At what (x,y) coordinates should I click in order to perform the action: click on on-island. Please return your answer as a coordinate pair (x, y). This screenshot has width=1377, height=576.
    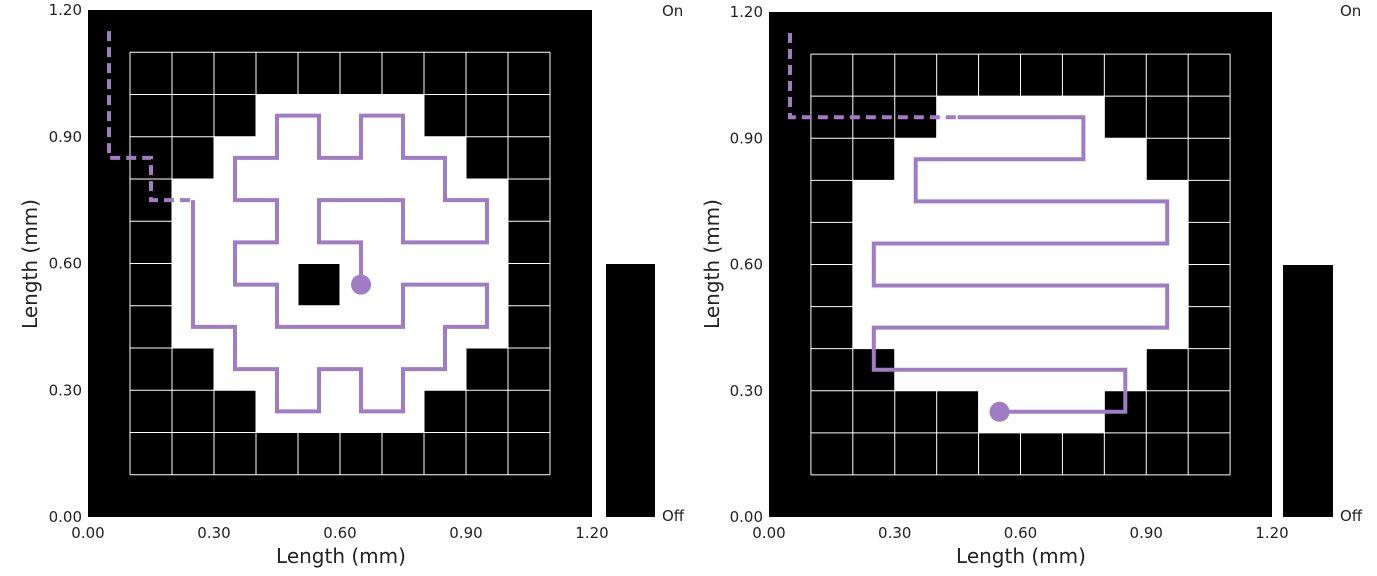
    Looking at the image, I should click on (319, 284).